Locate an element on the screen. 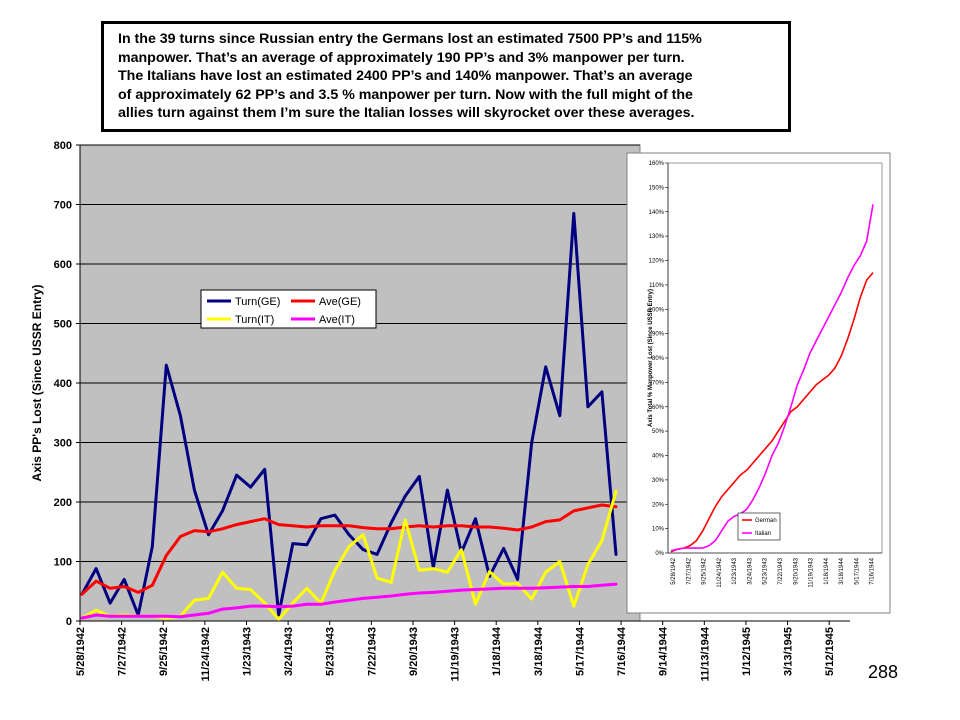 This screenshot has height=720, width=960. inset-y-tick-label: 90% is located at coordinates (658, 335).